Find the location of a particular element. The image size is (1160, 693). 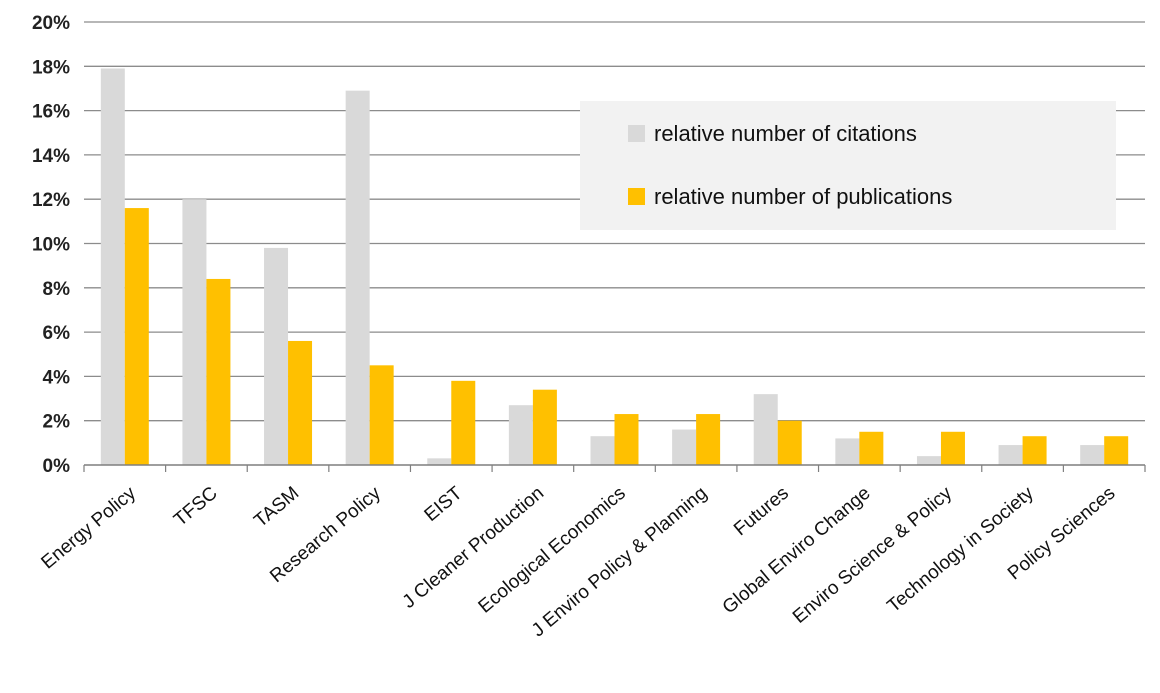

x-category-label: TFSC is located at coordinates (196, 507).